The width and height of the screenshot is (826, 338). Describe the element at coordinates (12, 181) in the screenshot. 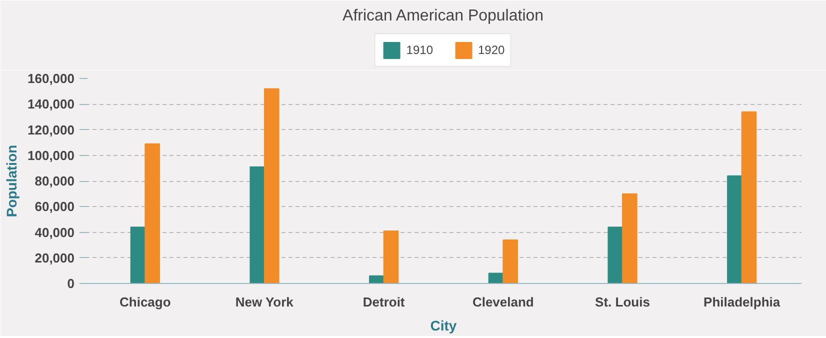

I see `y-axis-title: Population` at that location.